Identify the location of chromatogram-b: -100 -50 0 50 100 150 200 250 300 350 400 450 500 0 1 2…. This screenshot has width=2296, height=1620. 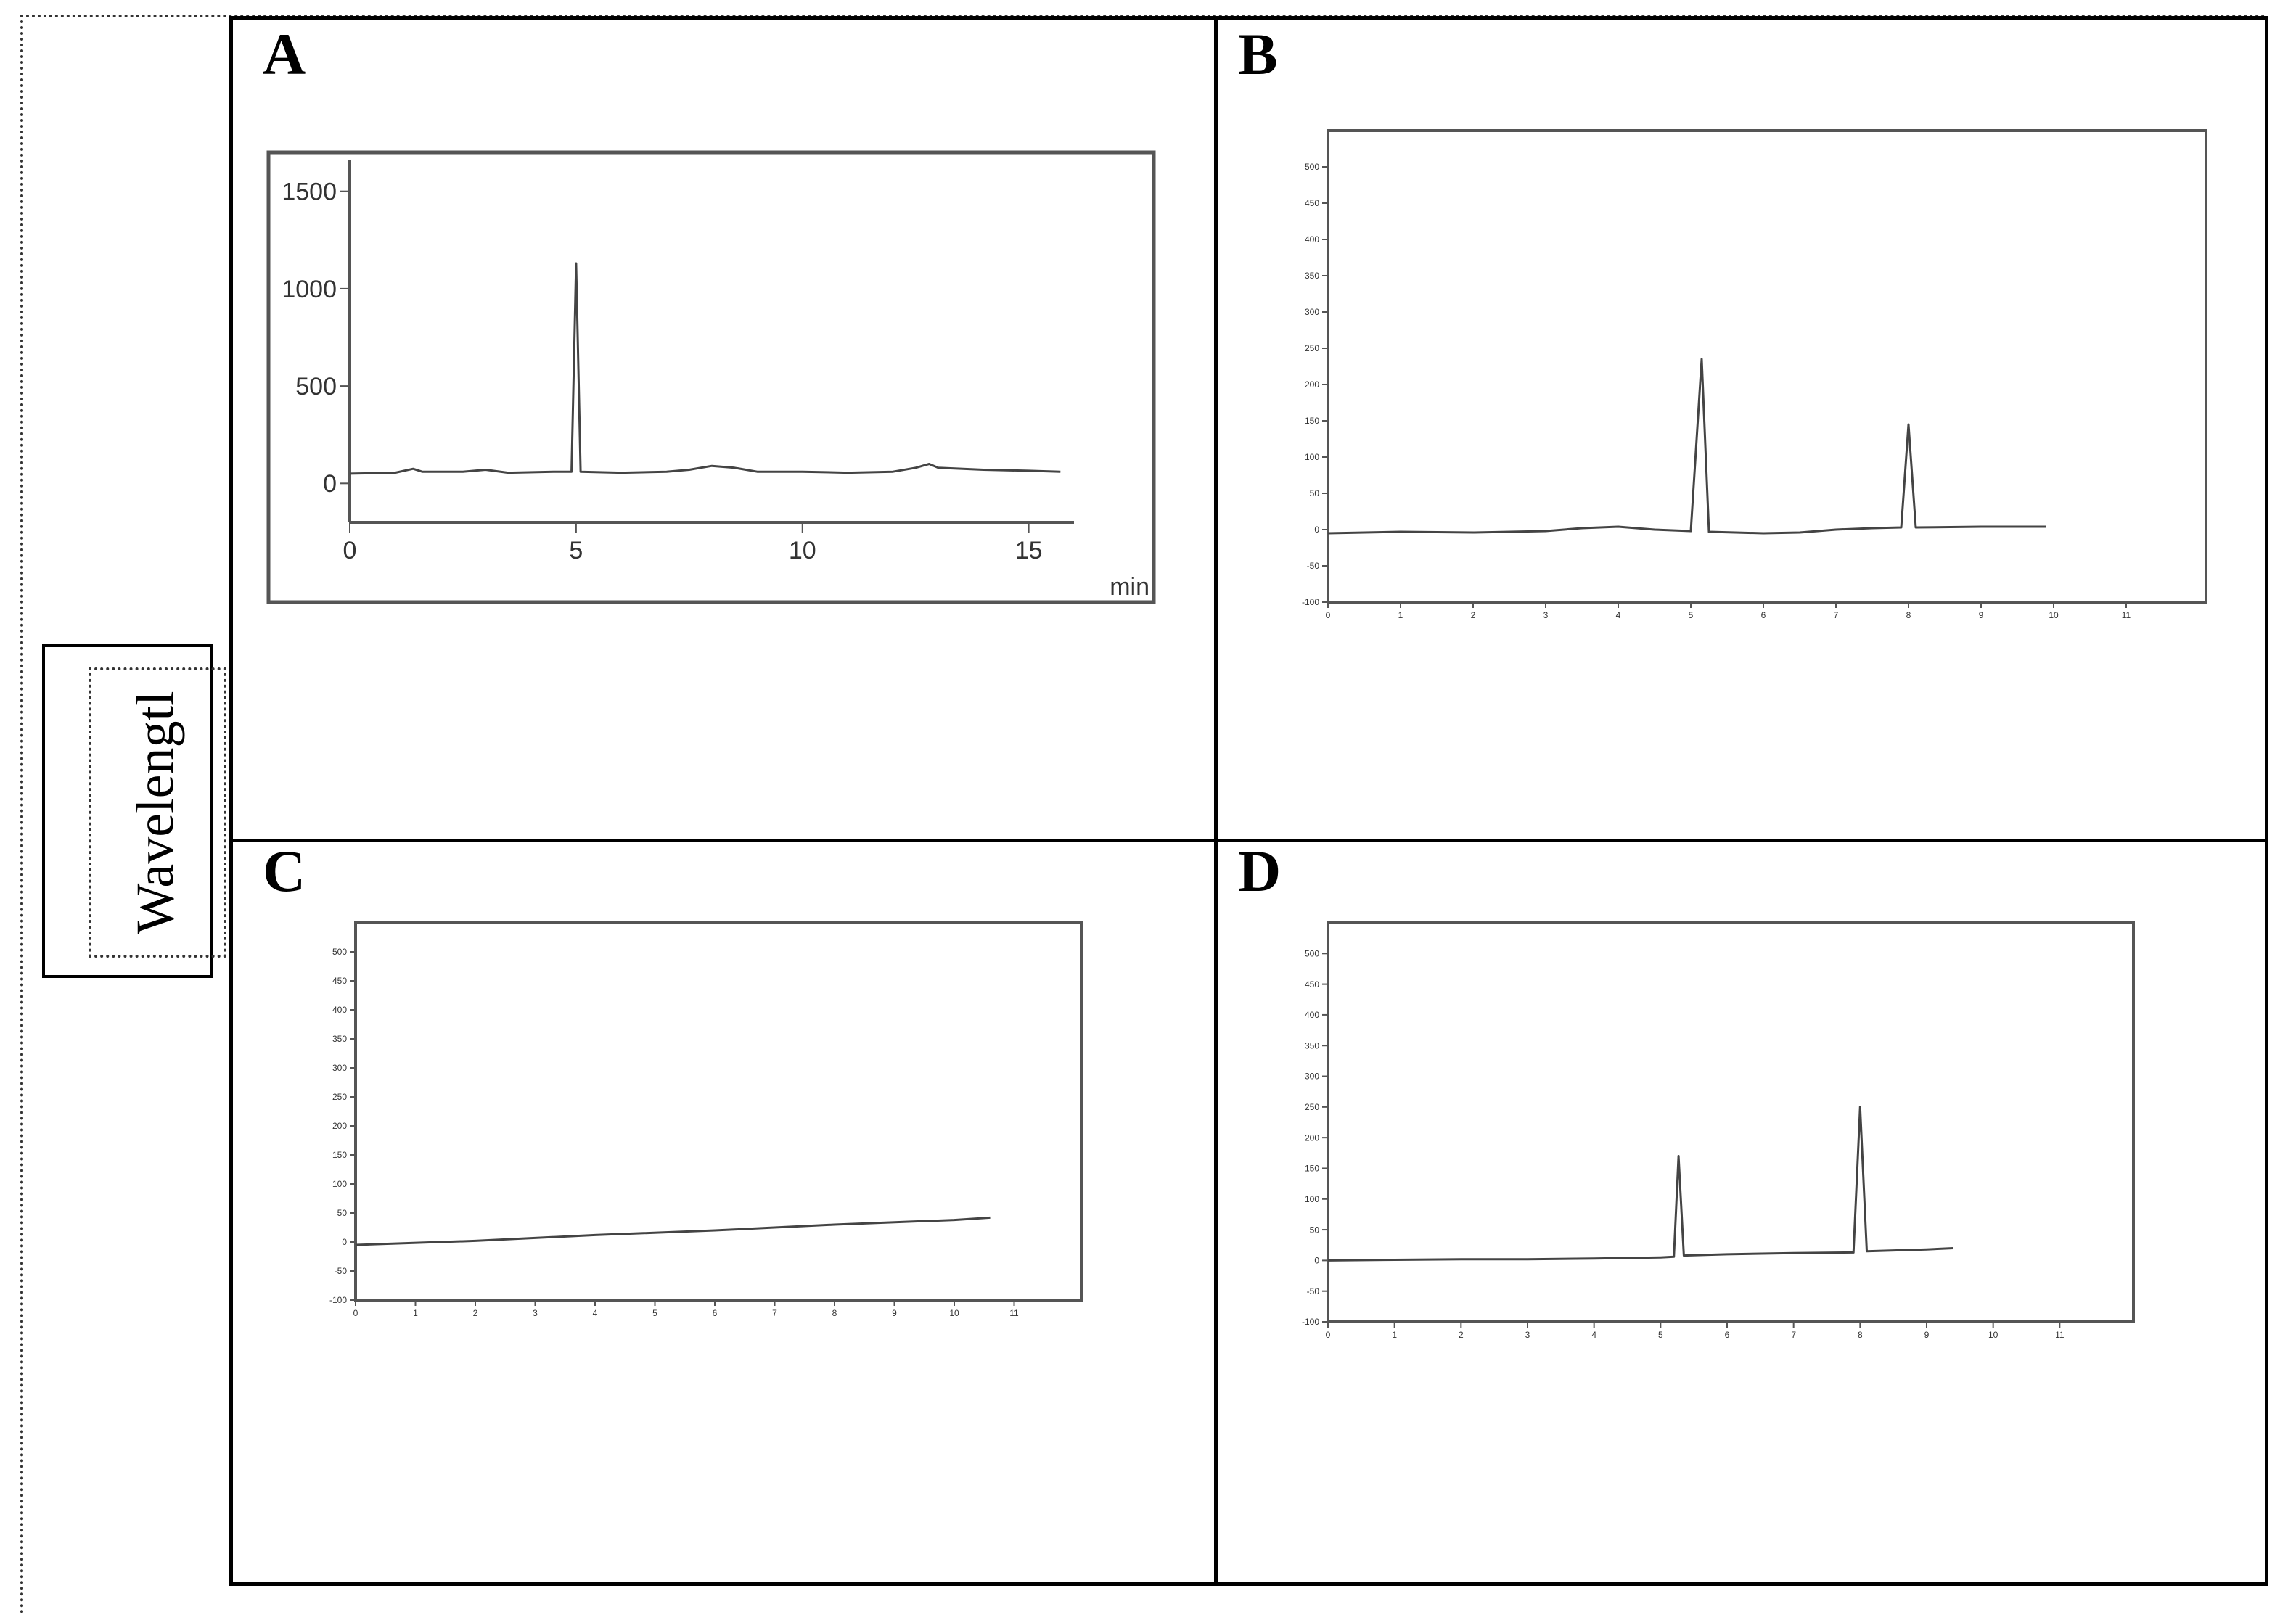
(1754, 375).